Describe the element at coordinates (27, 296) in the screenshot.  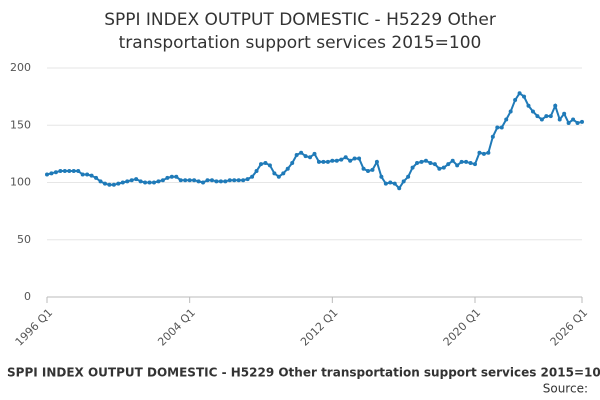
I see `y-tick-label: 0` at that location.